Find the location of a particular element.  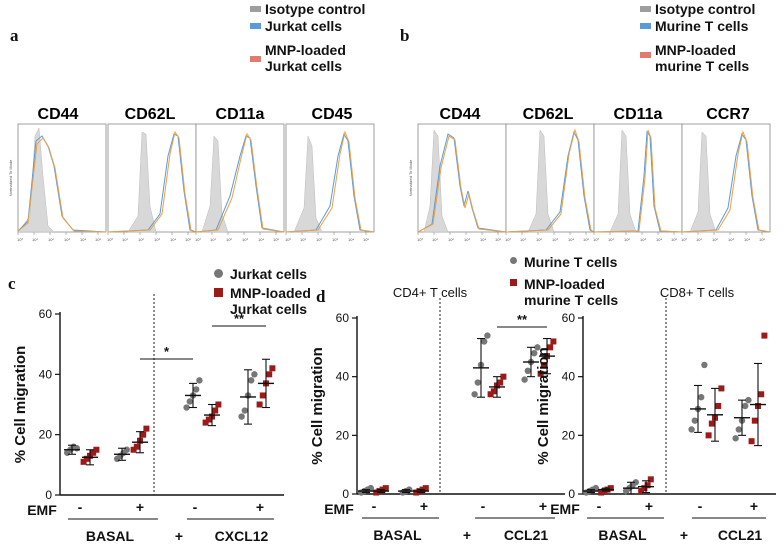

y-tick-label: 0 is located at coordinates (345, 494).